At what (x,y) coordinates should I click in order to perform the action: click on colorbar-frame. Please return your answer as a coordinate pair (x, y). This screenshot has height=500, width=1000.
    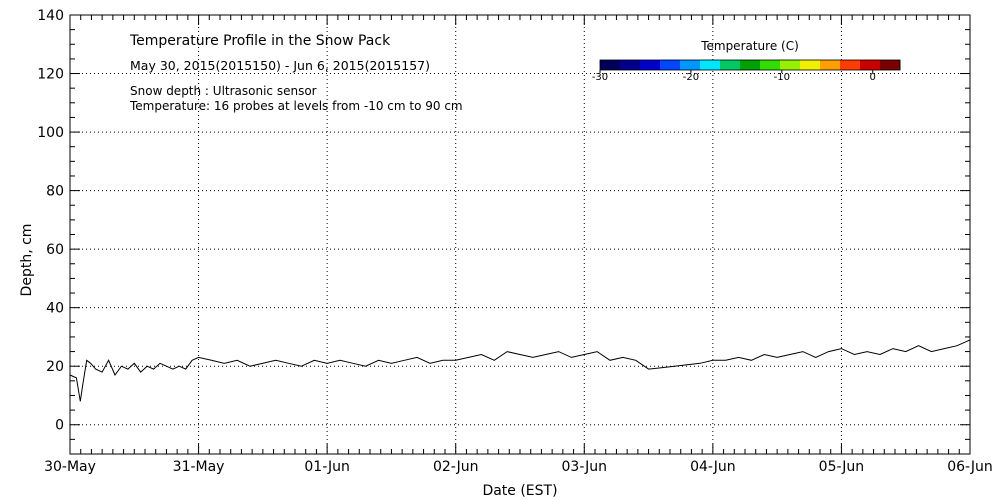
    Looking at the image, I should click on (750, 65).